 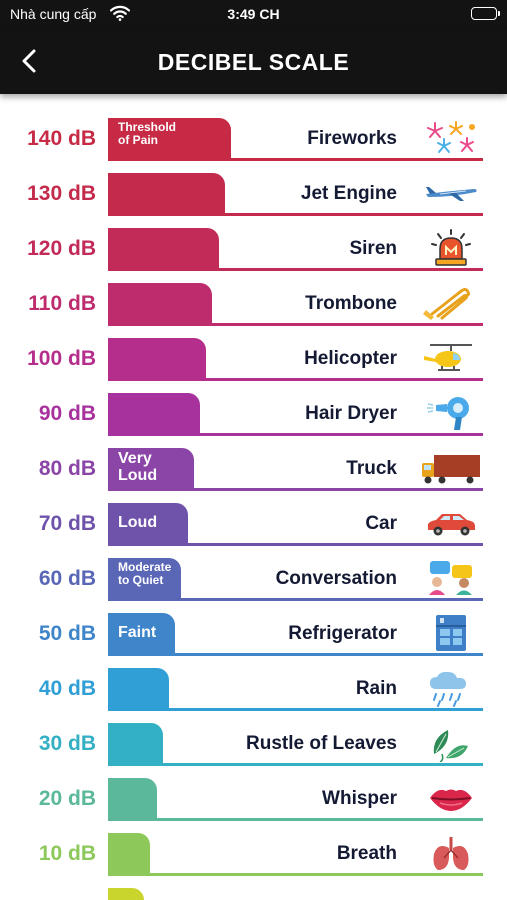 I want to click on decibel-bar: Loud, so click(x=148, y=524).